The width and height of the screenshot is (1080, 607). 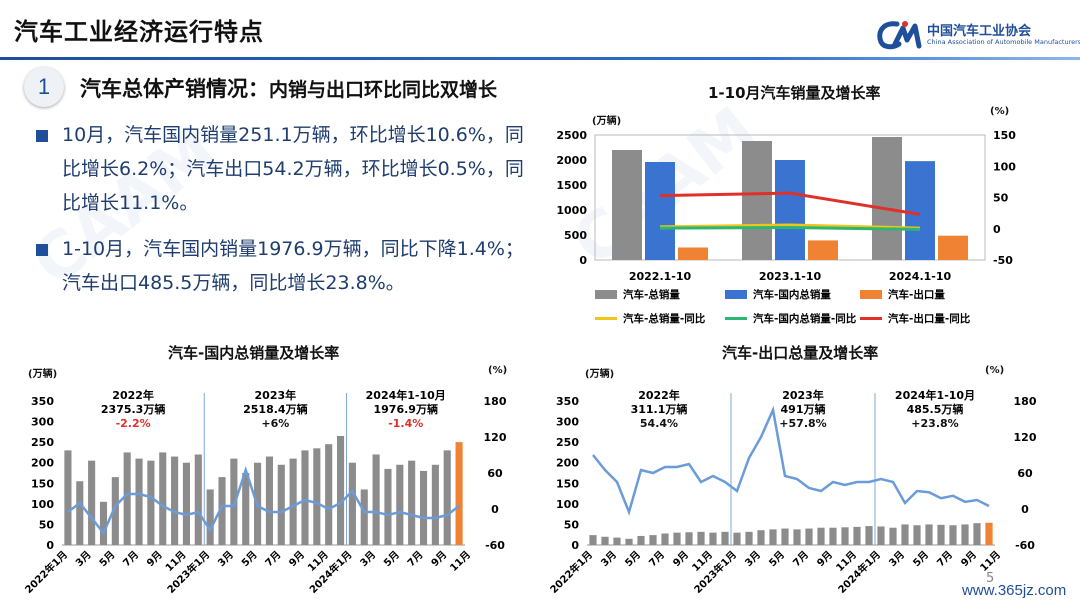 I want to click on chart3-annotation-year: 2022年, so click(x=659, y=395).